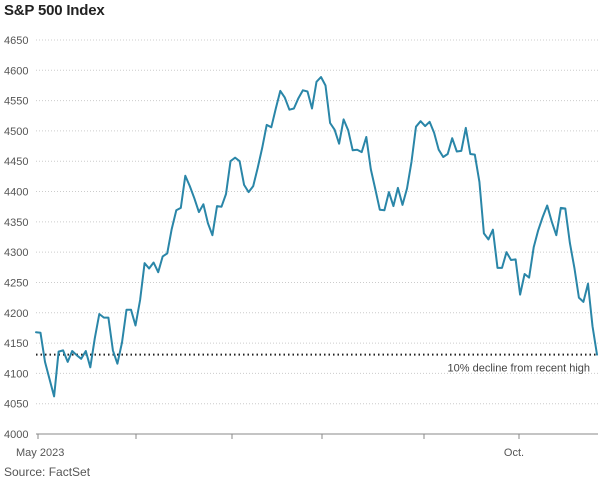  Describe the element at coordinates (16, 102) in the screenshot. I see `y-tick-label: 4550` at that location.